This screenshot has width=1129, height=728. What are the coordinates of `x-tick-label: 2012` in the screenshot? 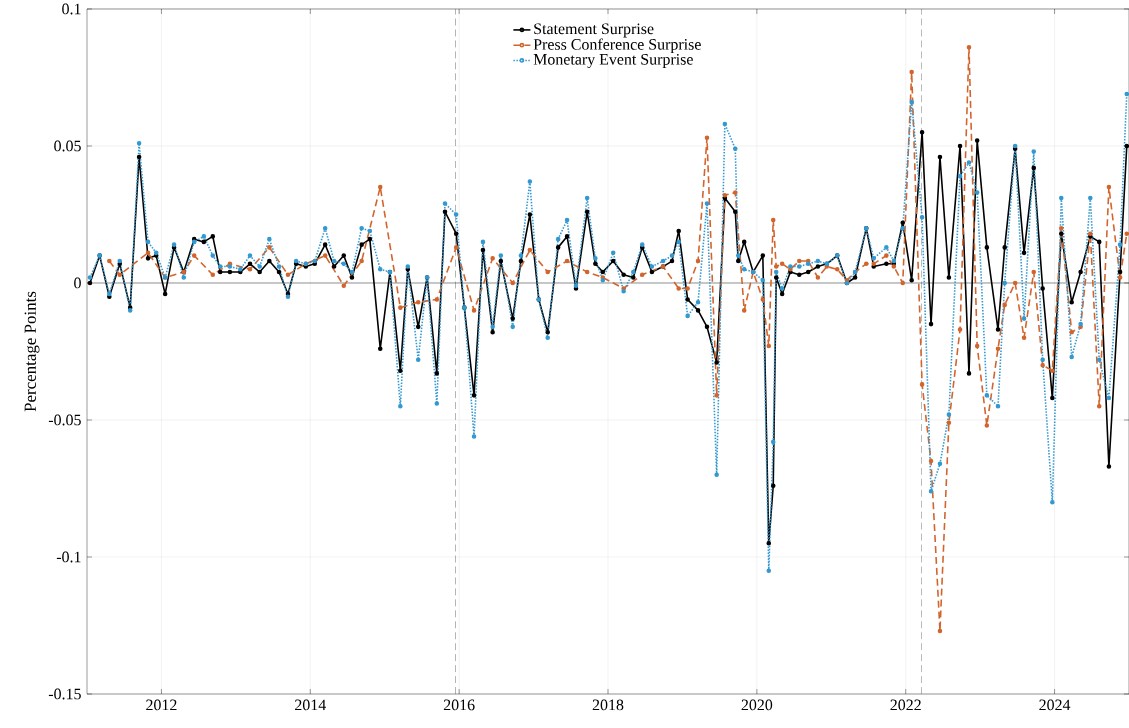 It's located at (161, 705).